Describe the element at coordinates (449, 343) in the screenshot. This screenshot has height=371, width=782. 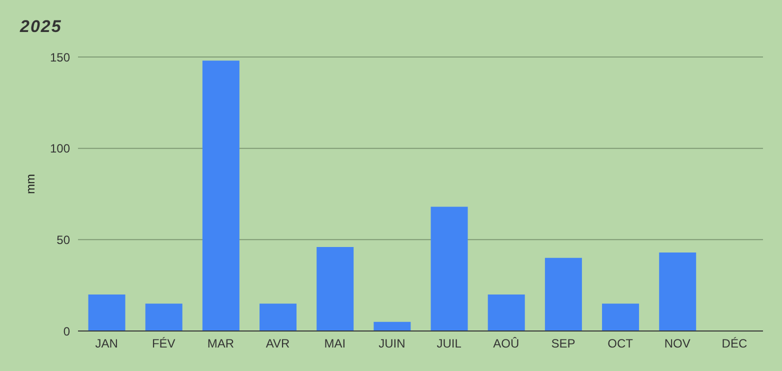
I see `x-tick-label: JUIL` at that location.